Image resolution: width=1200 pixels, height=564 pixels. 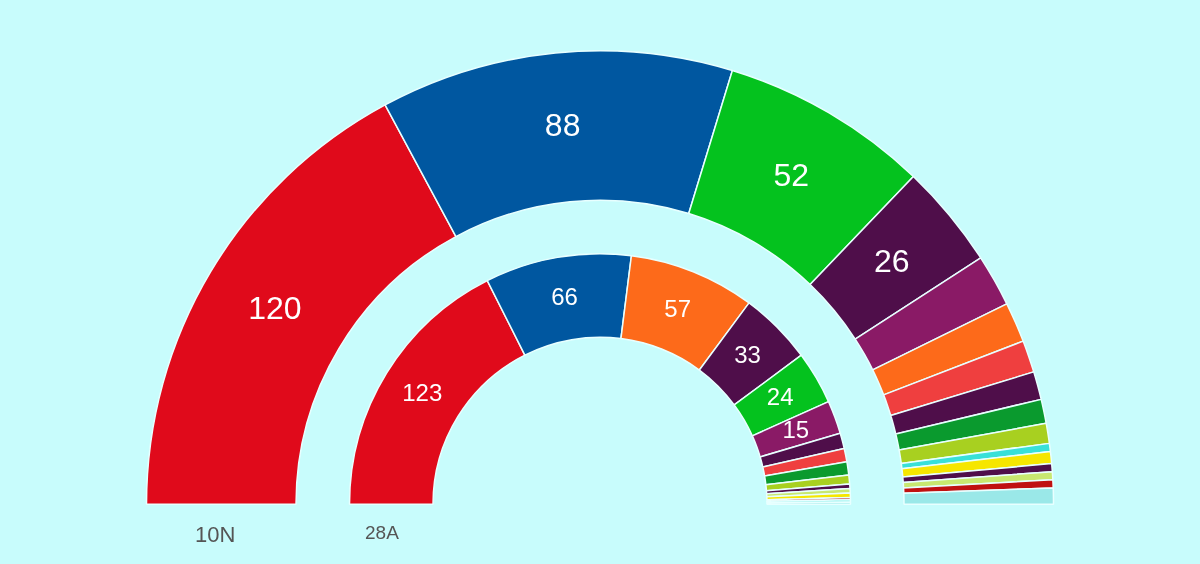 What do you see at coordinates (215, 535) in the screenshot?
I see `text: 10N` at bounding box center [215, 535].